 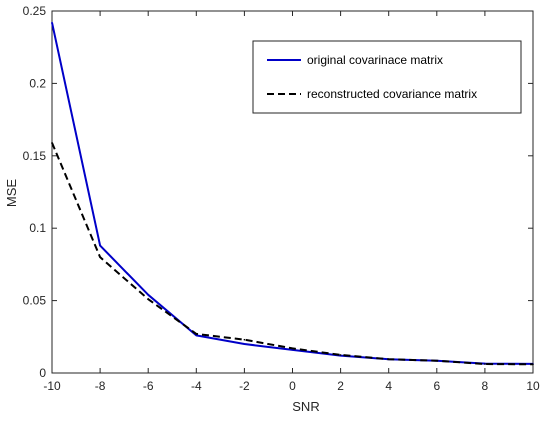 I want to click on legend-entry-original: original covarinace matrix, so click(x=375, y=60).